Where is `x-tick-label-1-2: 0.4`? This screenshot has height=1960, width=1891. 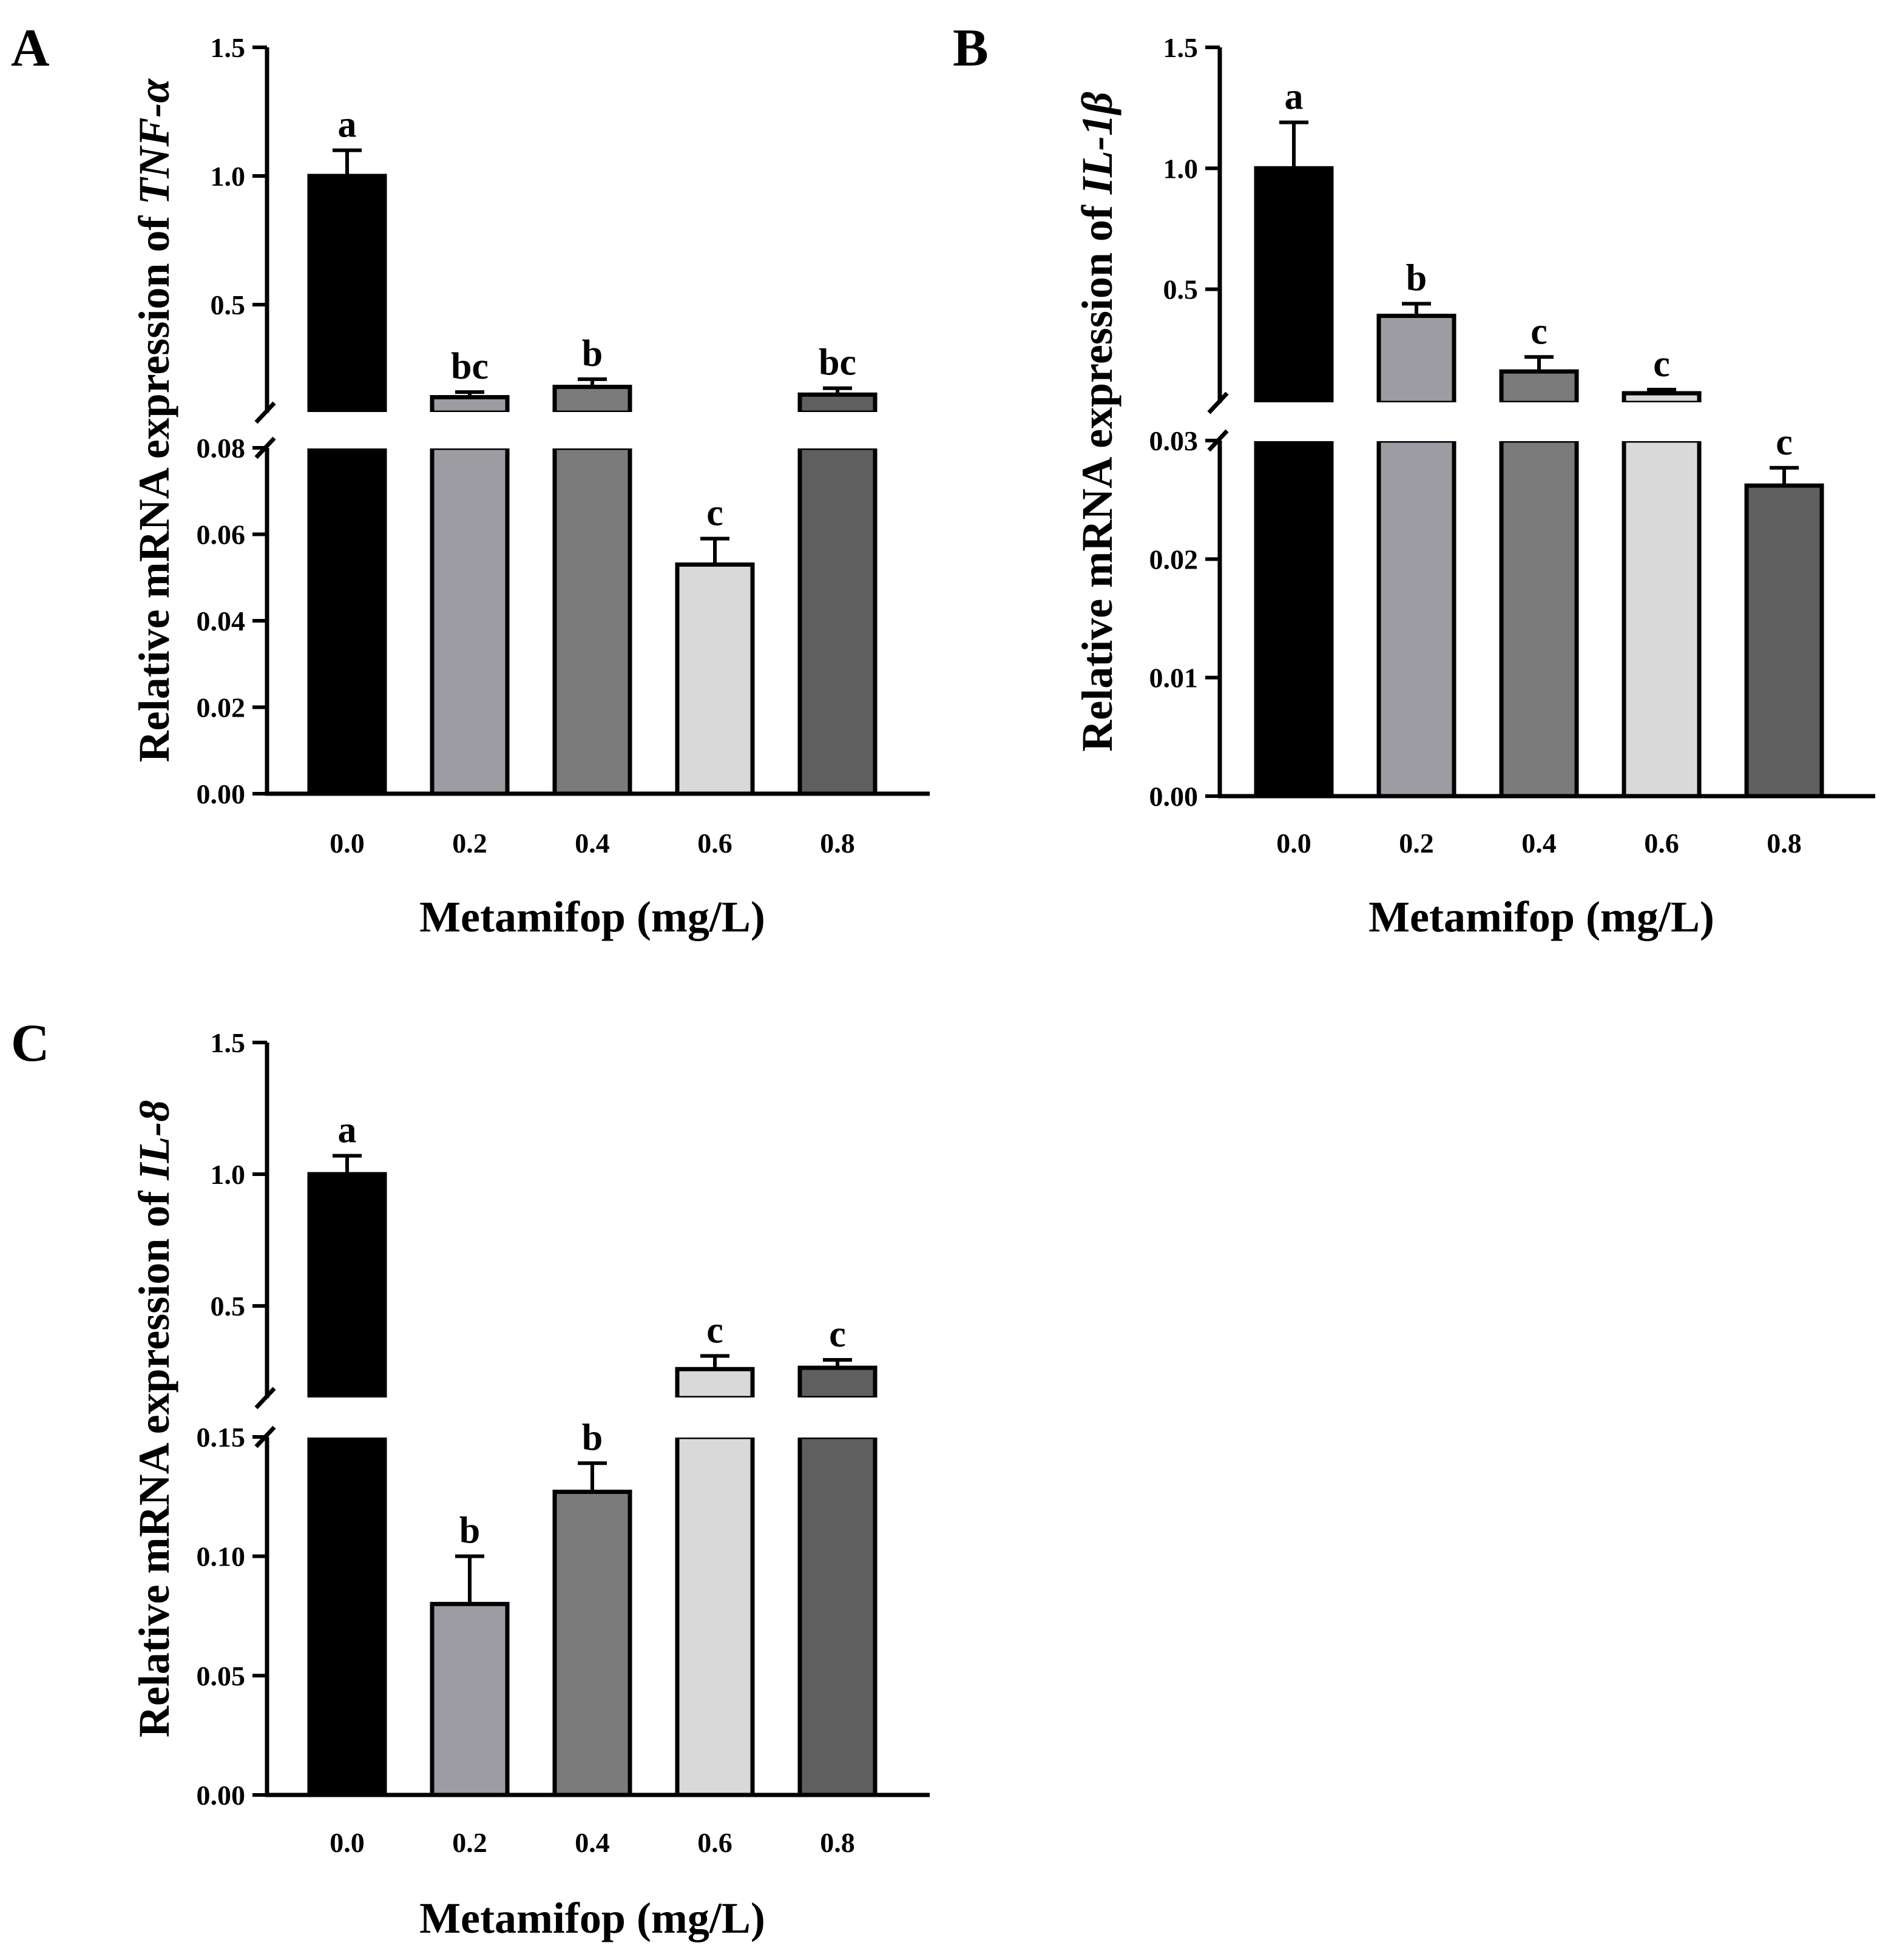
x-tick-label-1-2: 0.4 is located at coordinates (592, 844).